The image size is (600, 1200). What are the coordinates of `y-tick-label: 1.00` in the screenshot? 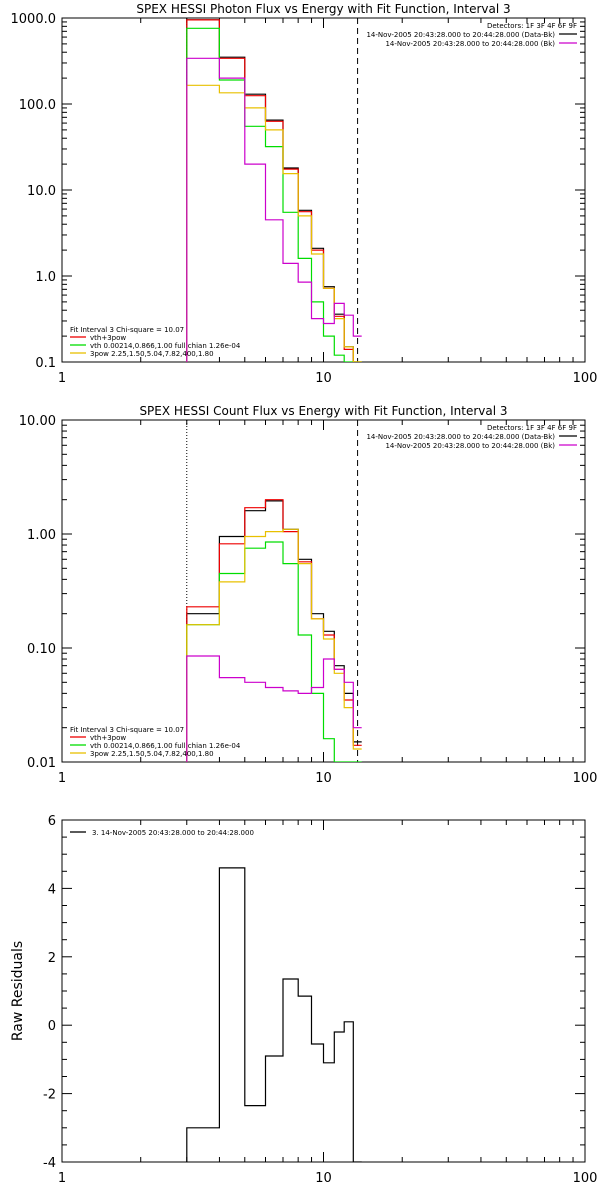 It's located at (41, 535).